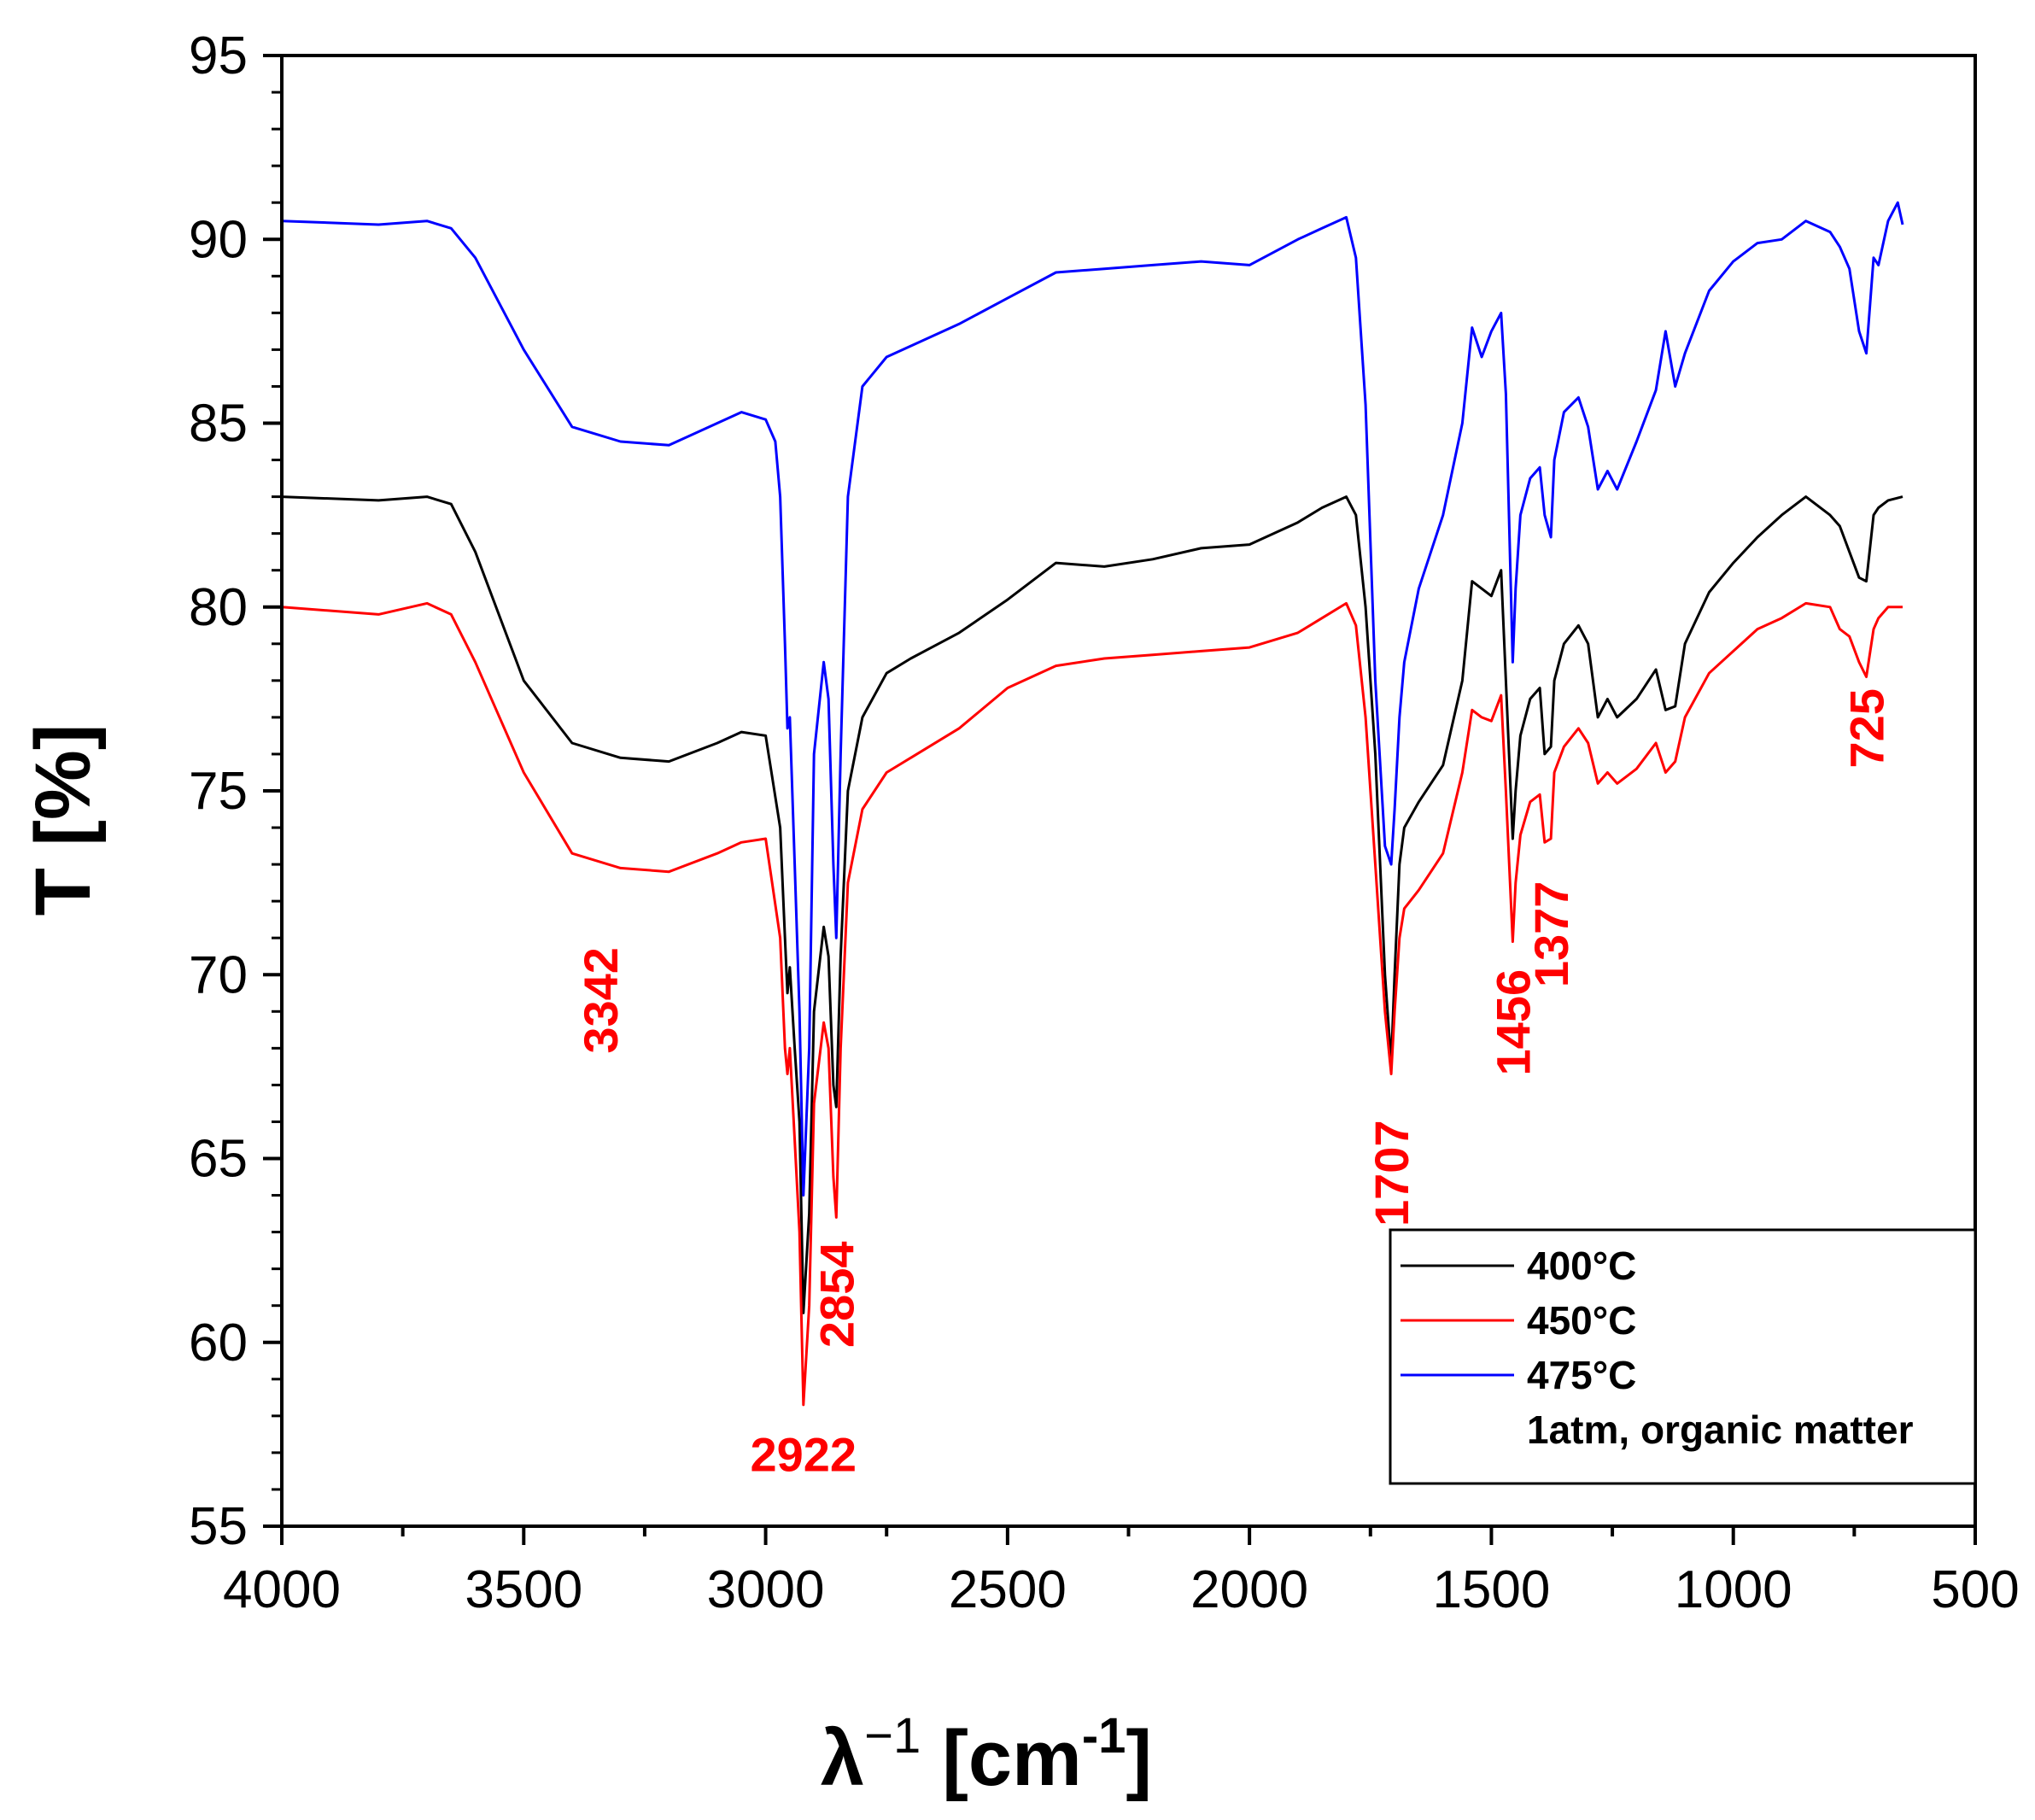  Describe the element at coordinates (1139, 1759) in the screenshot. I see `x-title-close: ]` at that location.